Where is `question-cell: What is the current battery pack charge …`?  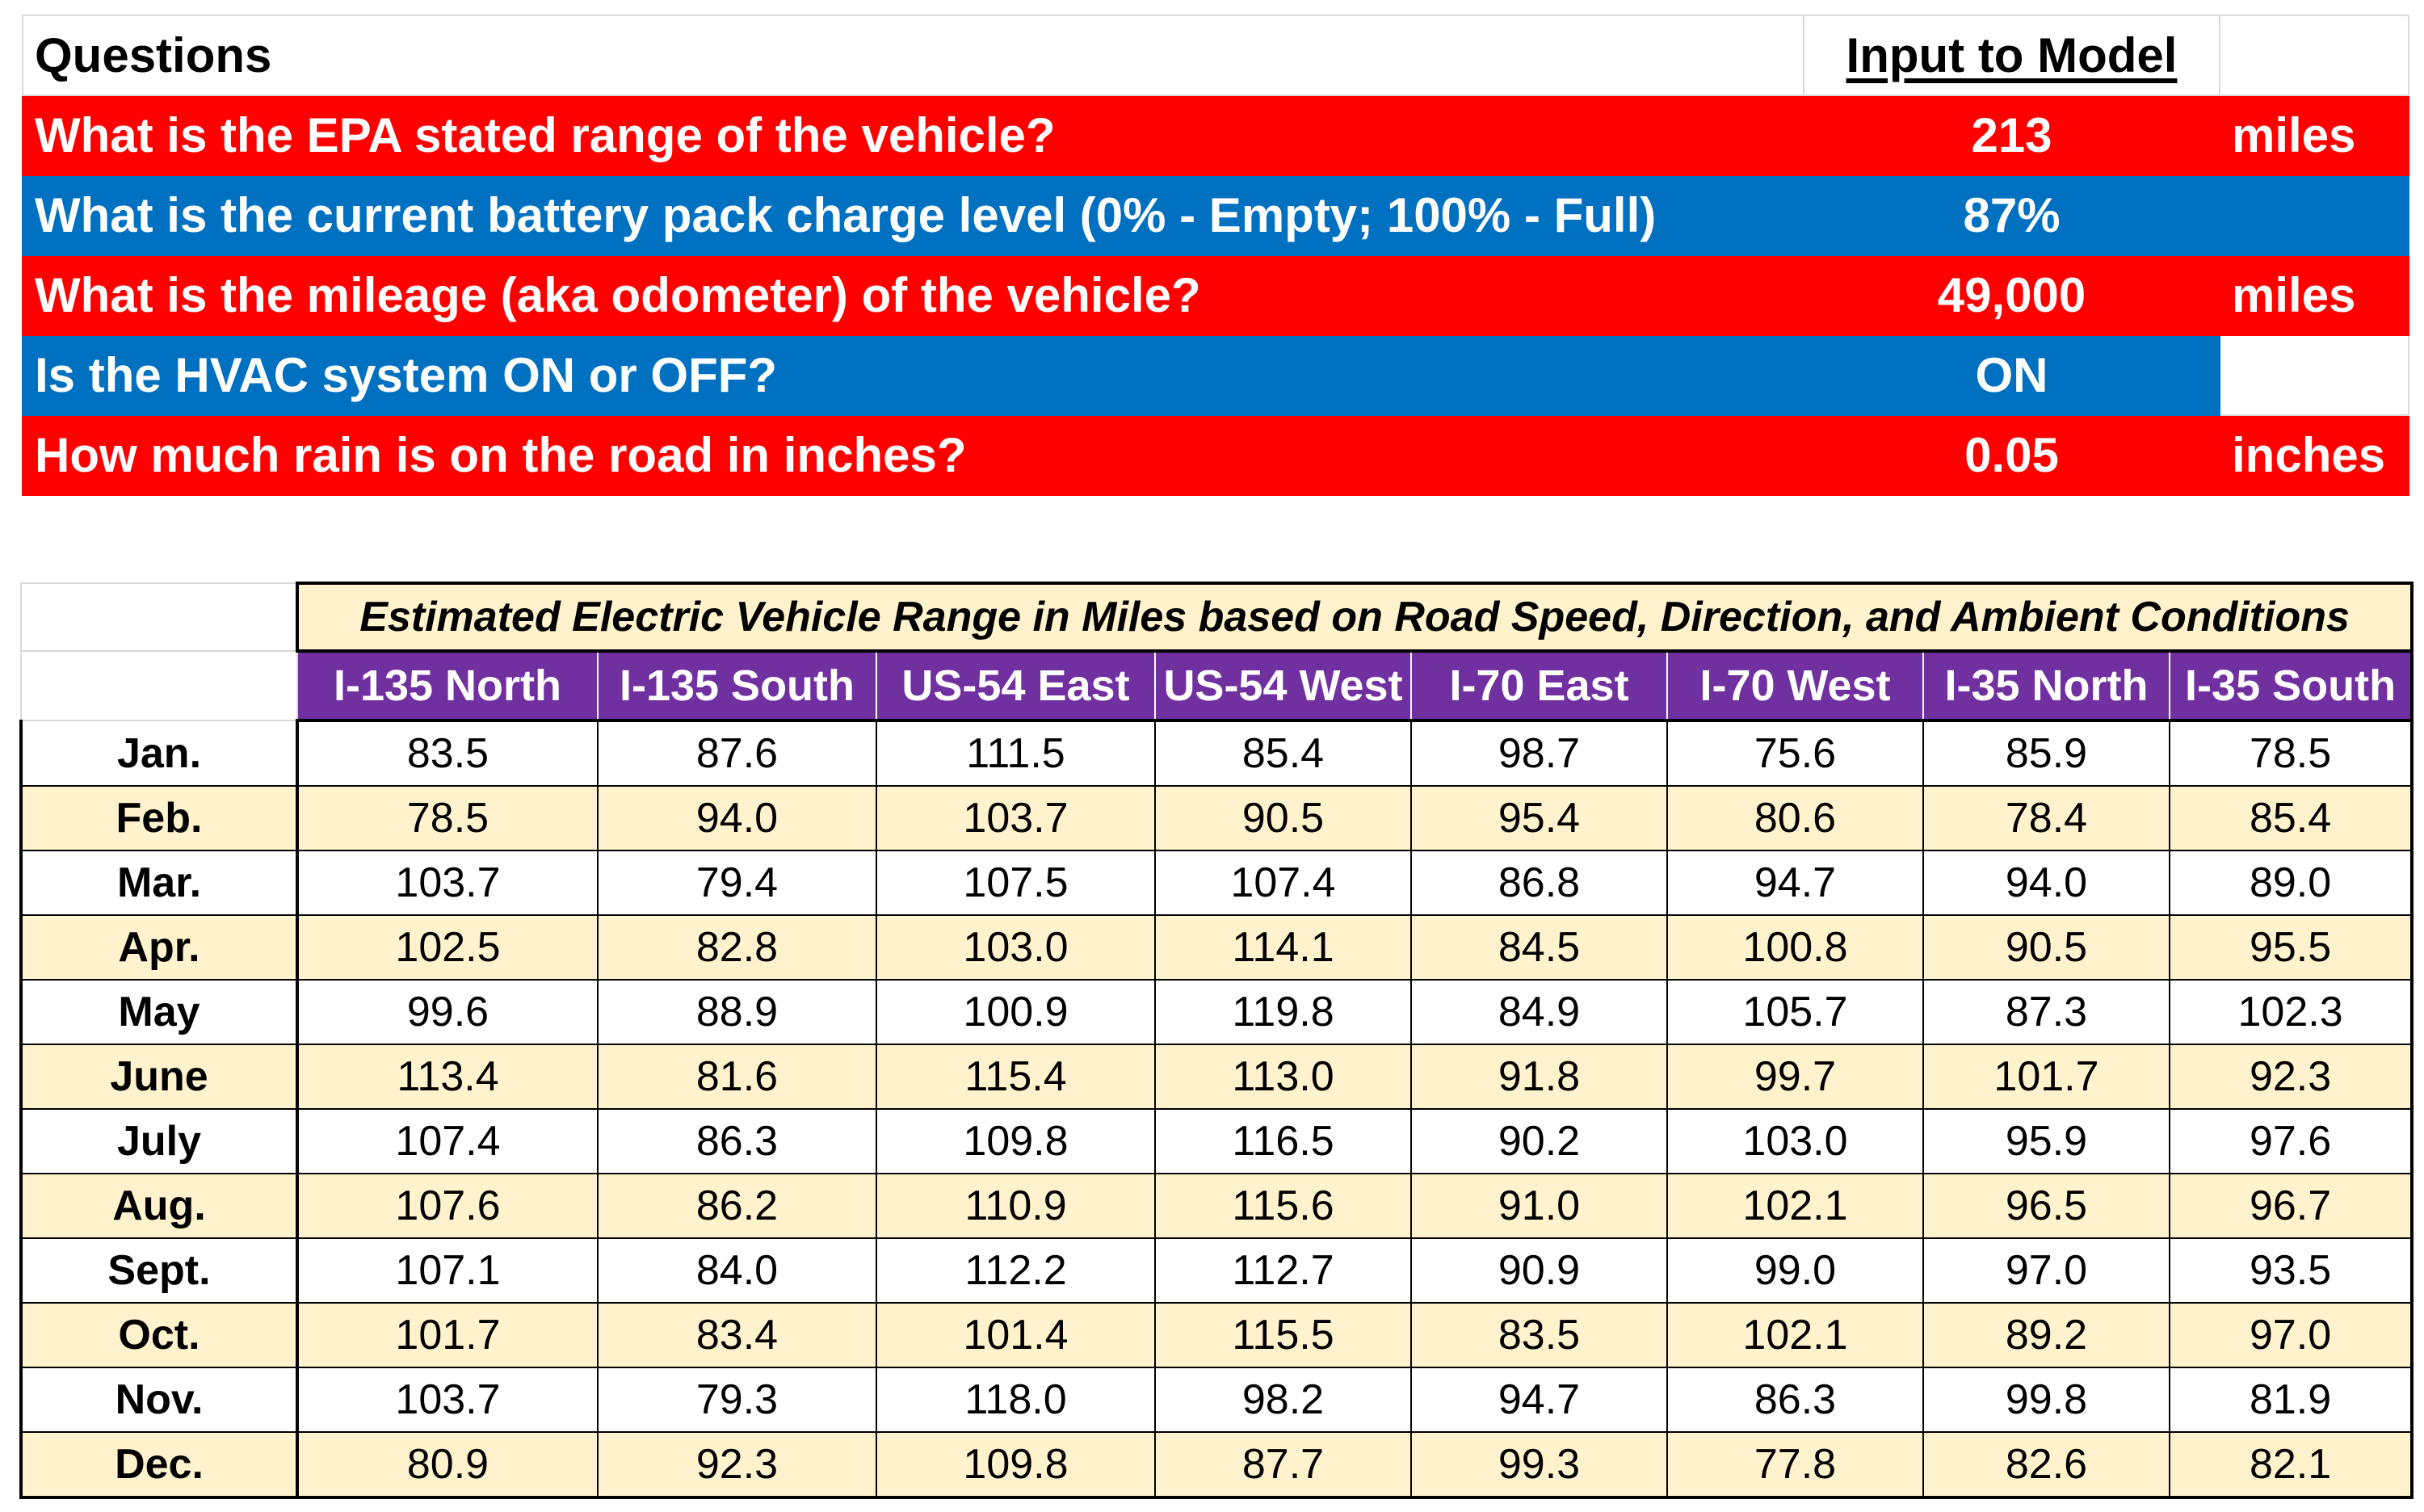
question-cell: What is the current battery pack charge … is located at coordinates (913, 215).